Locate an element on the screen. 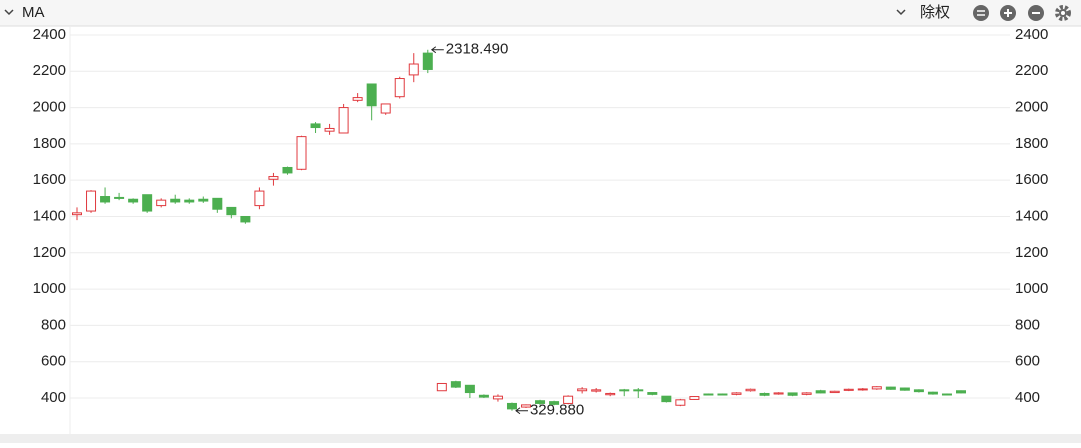 The height and width of the screenshot is (448, 1081). annotation-label: 2318.490 is located at coordinates (477, 49).